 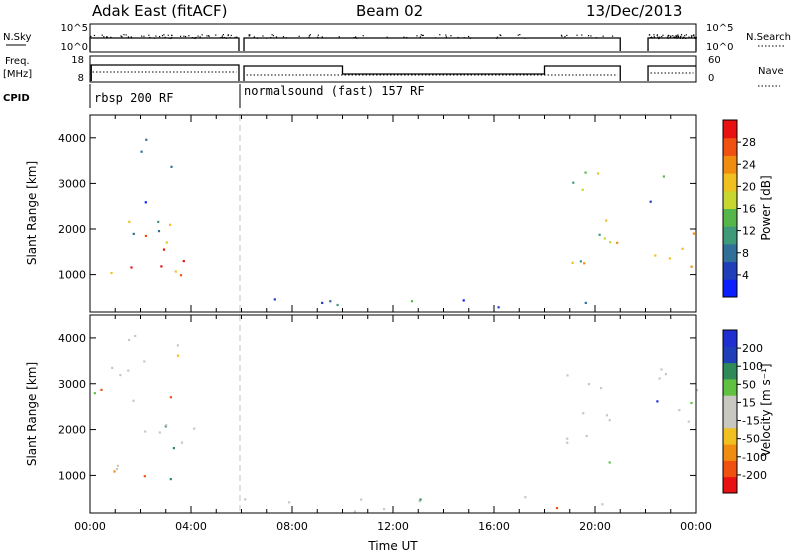 I want to click on velocity-ylabel: Slant Range [km], so click(x=32, y=414).